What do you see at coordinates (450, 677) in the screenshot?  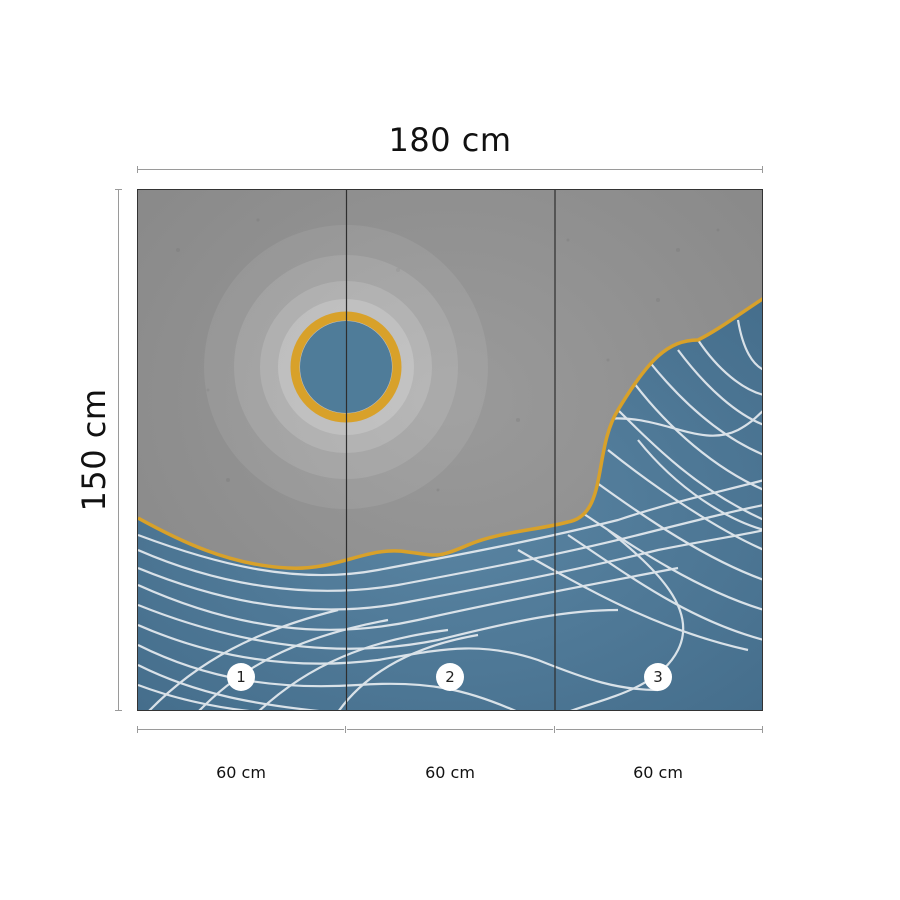 I see `panel-number-badge-2: 2` at bounding box center [450, 677].